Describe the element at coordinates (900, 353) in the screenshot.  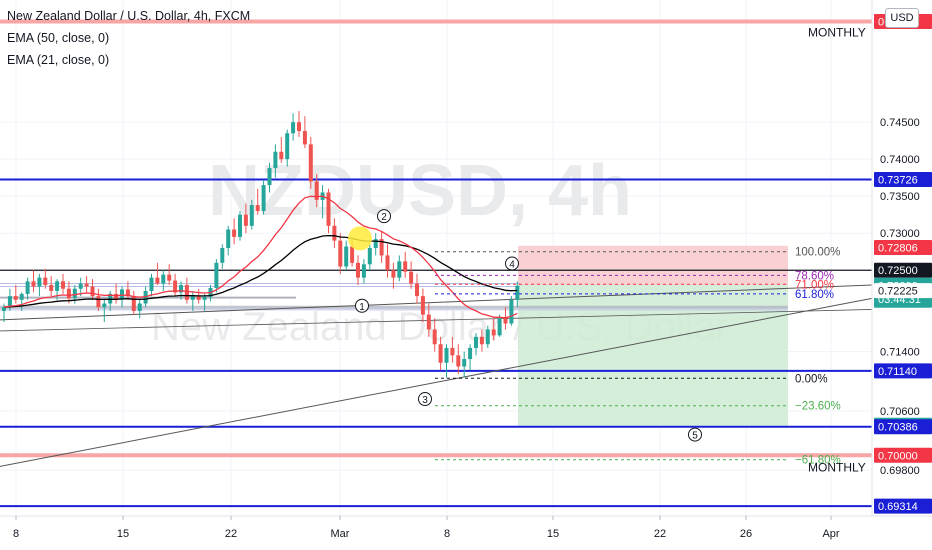
I see `y-tick-label: 0.71400` at that location.